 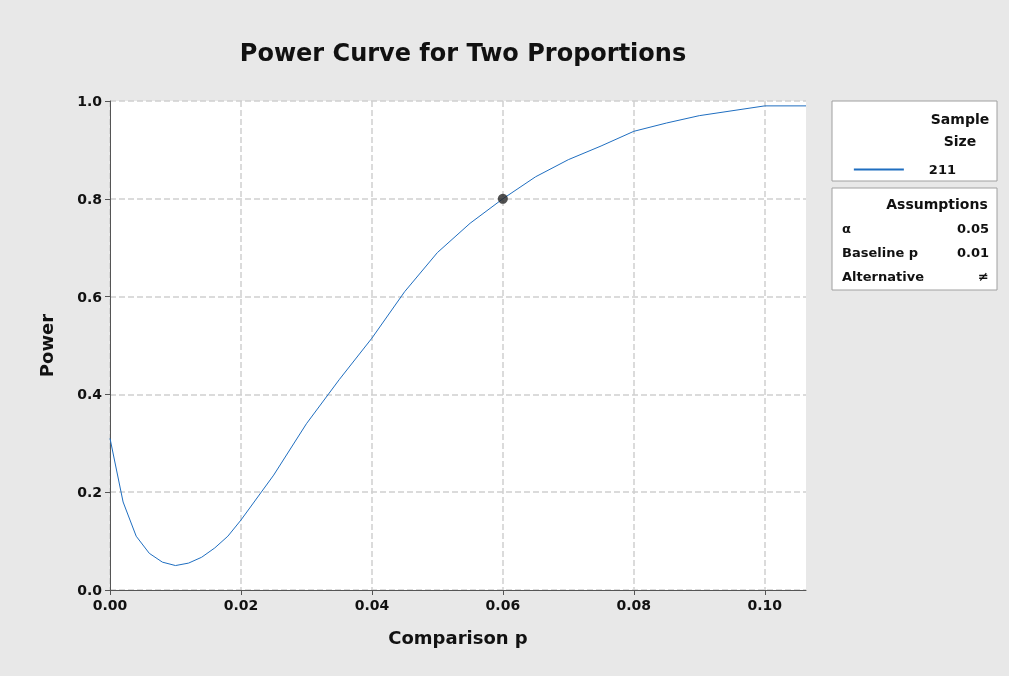 I want to click on y-tick-label: 1.0, so click(x=90, y=101).